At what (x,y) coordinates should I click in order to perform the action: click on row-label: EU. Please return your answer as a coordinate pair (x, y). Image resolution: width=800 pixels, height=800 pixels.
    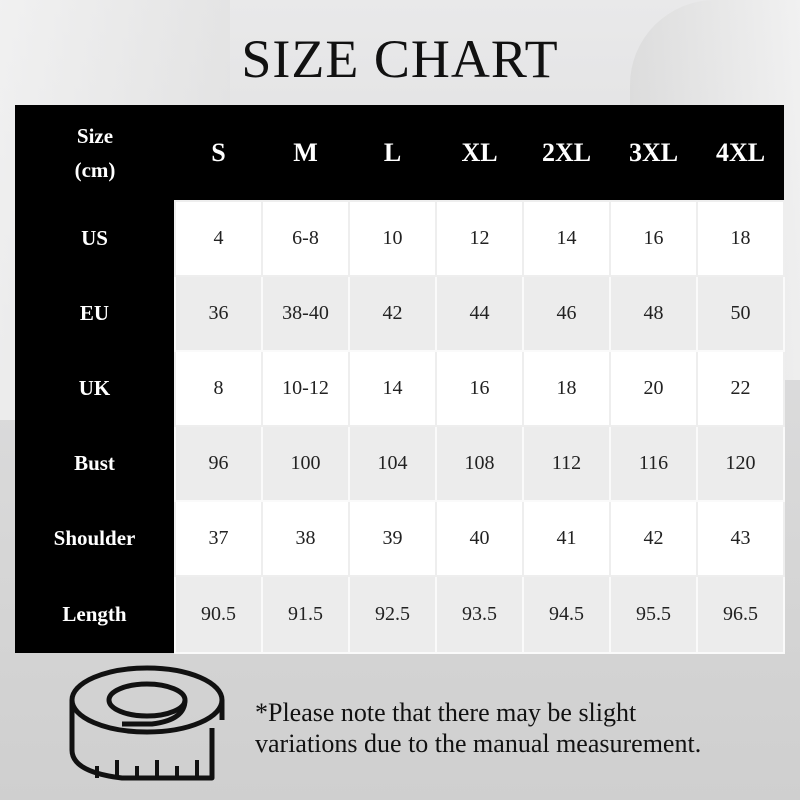
    Looking at the image, I should click on (95, 313).